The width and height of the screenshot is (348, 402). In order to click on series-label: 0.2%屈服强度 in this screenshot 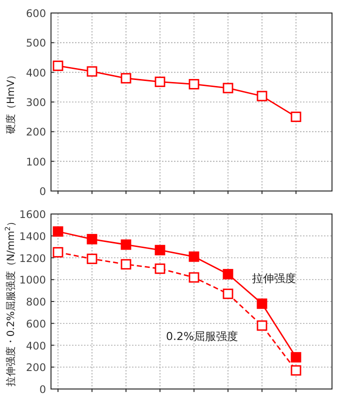, I will do `click(202, 336)`.